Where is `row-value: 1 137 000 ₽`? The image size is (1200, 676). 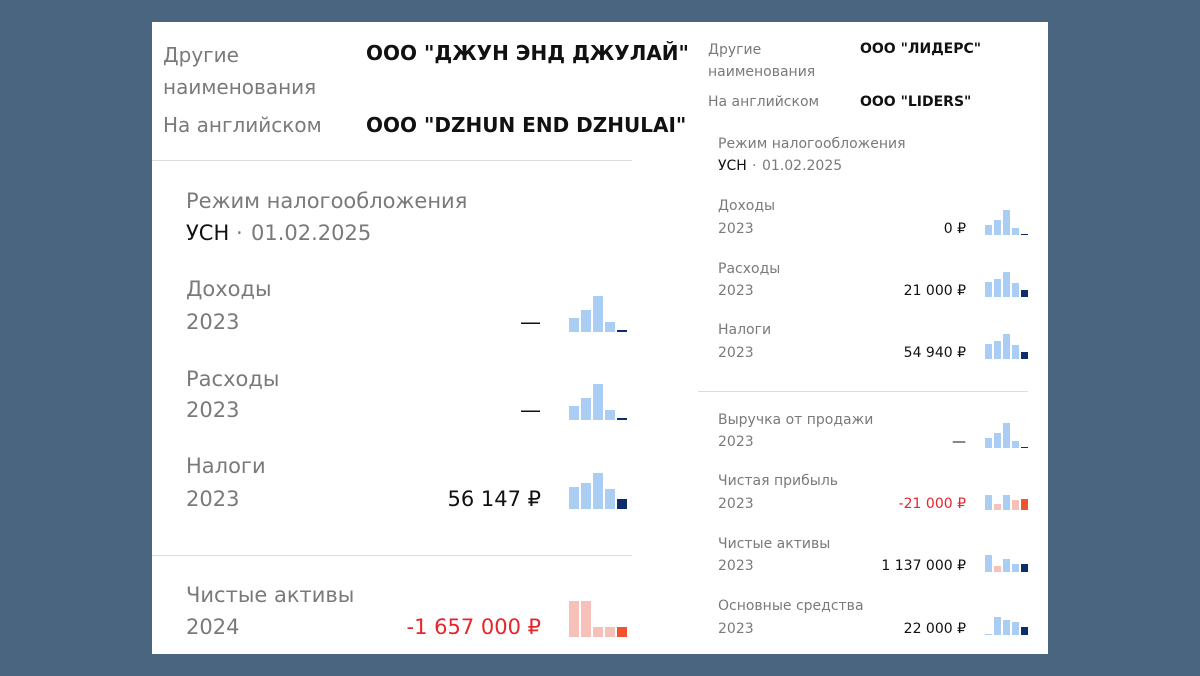
row-value: 1 137 000 ₽ is located at coordinates (923, 565).